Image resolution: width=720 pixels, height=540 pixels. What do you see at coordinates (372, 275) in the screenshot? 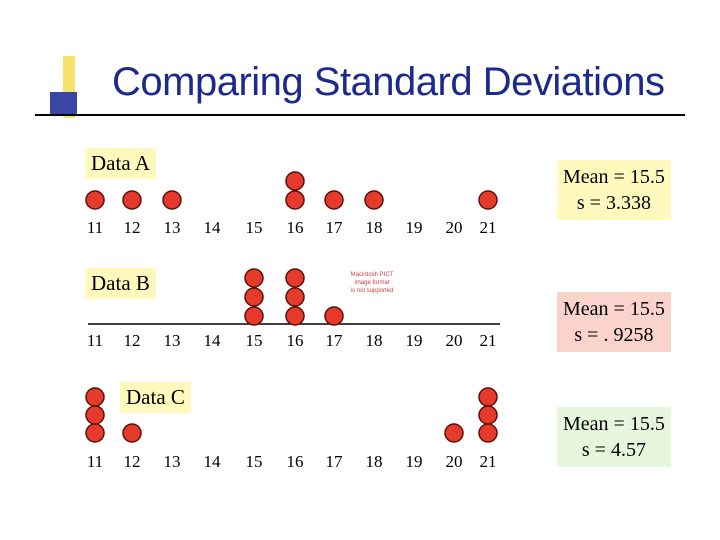
I see `unsupported-image-line-1: Macintosh PICT` at bounding box center [372, 275].